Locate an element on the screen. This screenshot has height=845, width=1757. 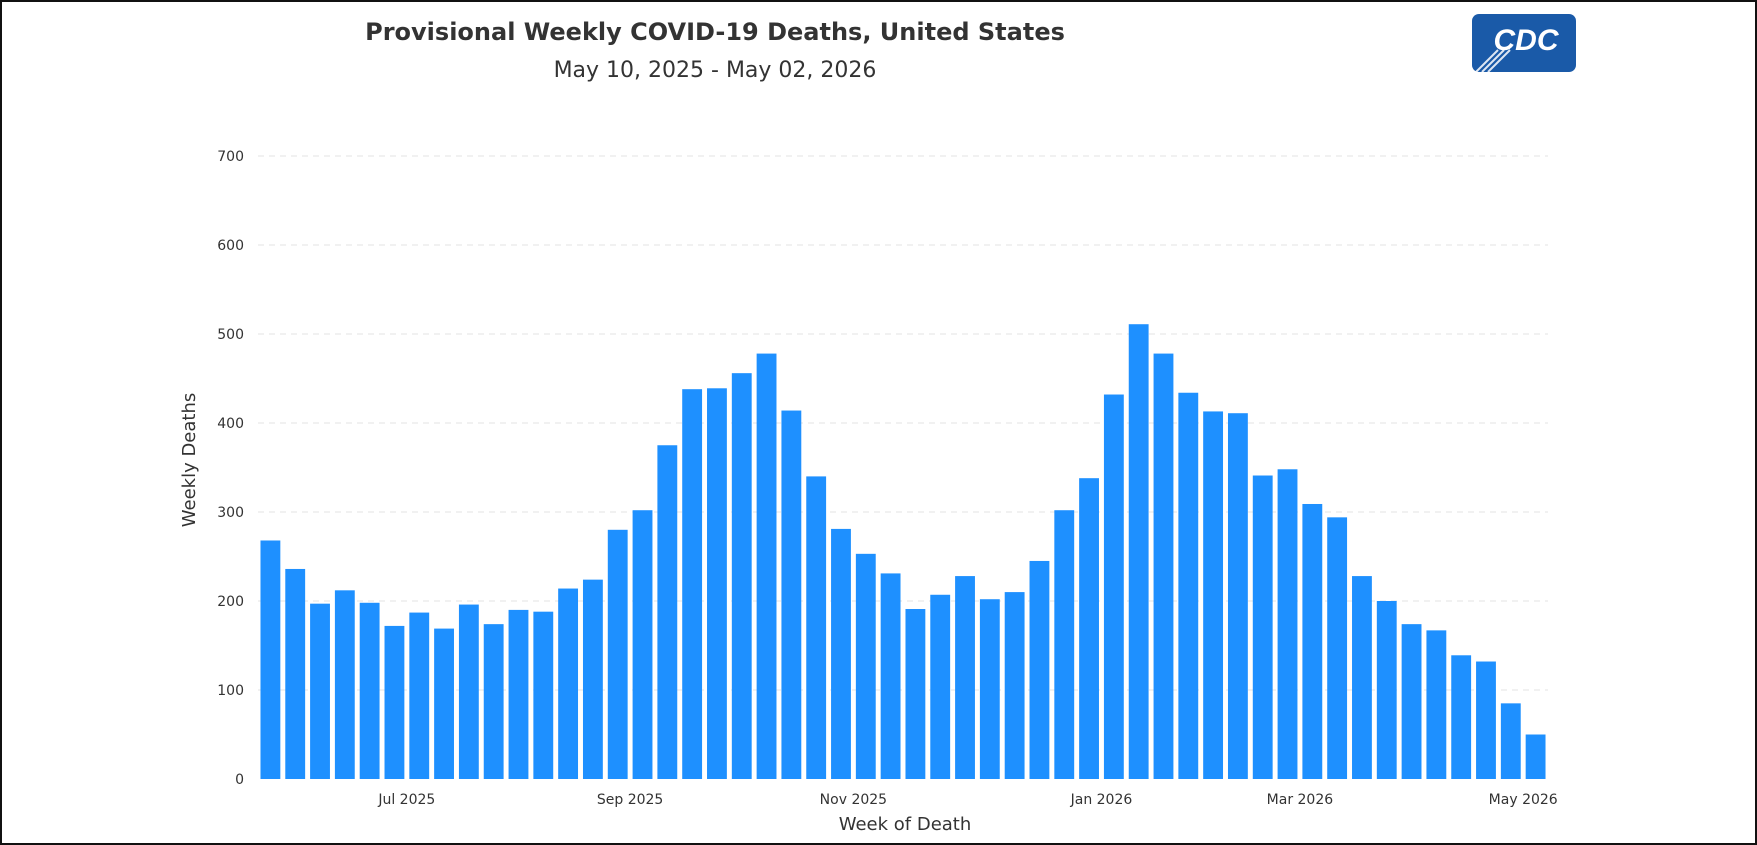
cdc-logo-swoosh is located at coordinates (1493, 60).